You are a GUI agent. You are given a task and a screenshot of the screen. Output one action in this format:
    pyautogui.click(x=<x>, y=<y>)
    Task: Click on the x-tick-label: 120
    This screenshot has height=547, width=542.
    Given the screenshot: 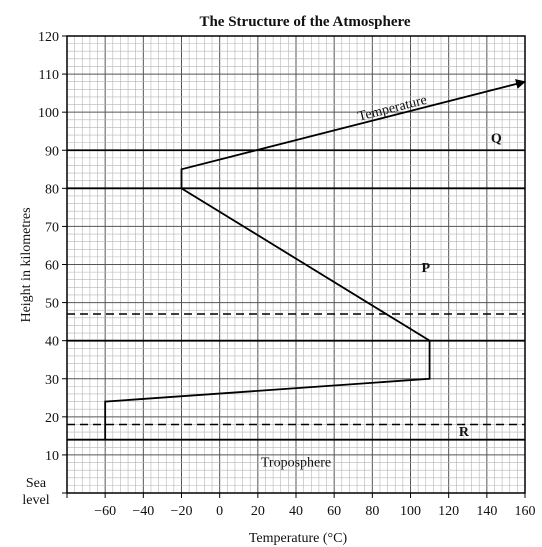 What is the action you would take?
    pyautogui.click(x=448, y=511)
    